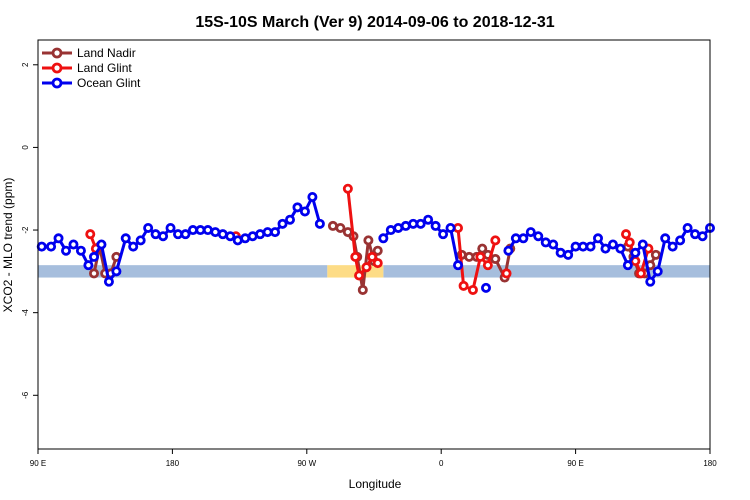  Describe the element at coordinates (306, 463) in the screenshot. I see `x-tick-label: 90 W` at that location.